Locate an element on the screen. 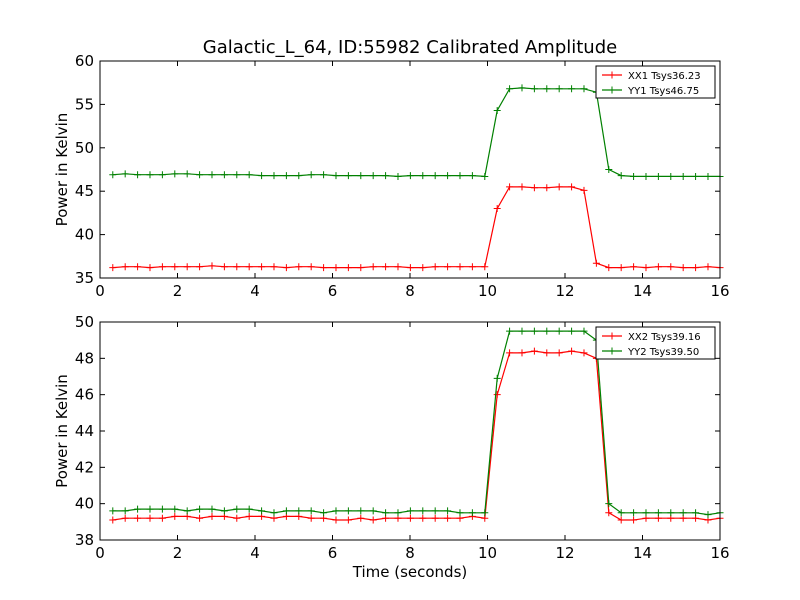 Image resolution: width=800 pixels, height=600 pixels. y-tick-label: 45 is located at coordinates (84, 191).